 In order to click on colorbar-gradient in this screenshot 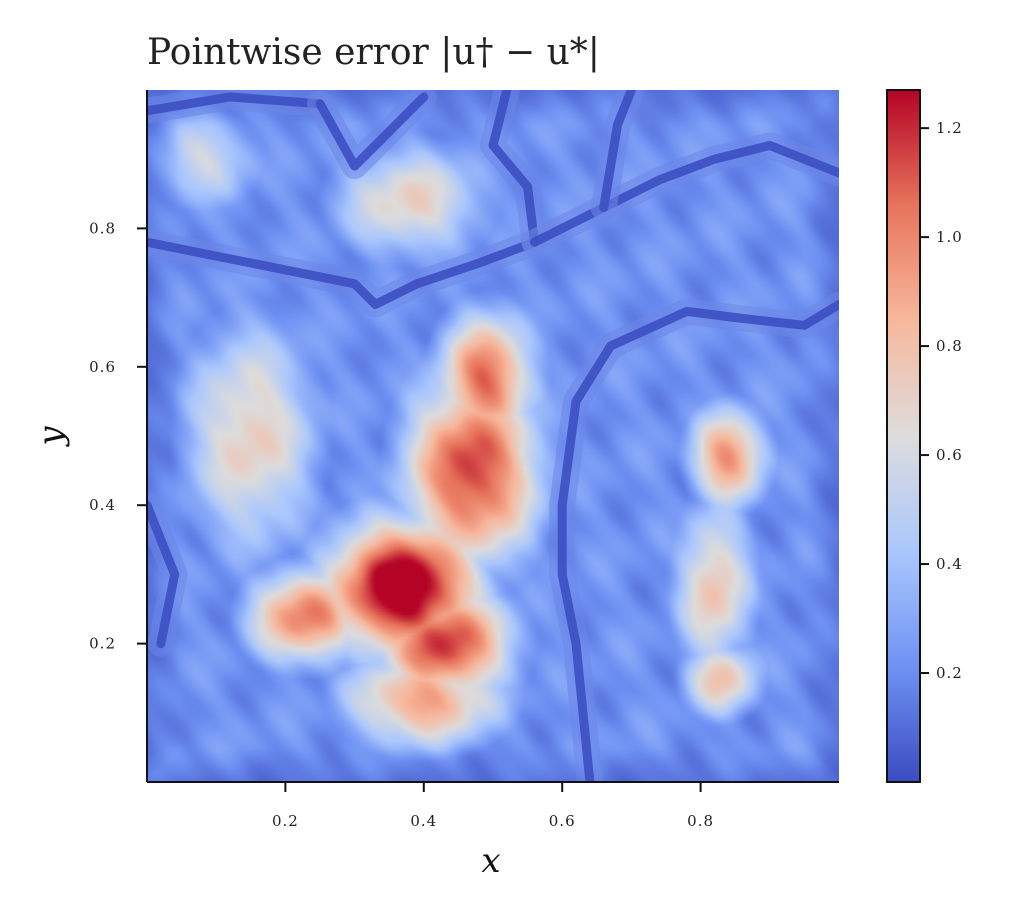, I will do `click(903, 436)`.